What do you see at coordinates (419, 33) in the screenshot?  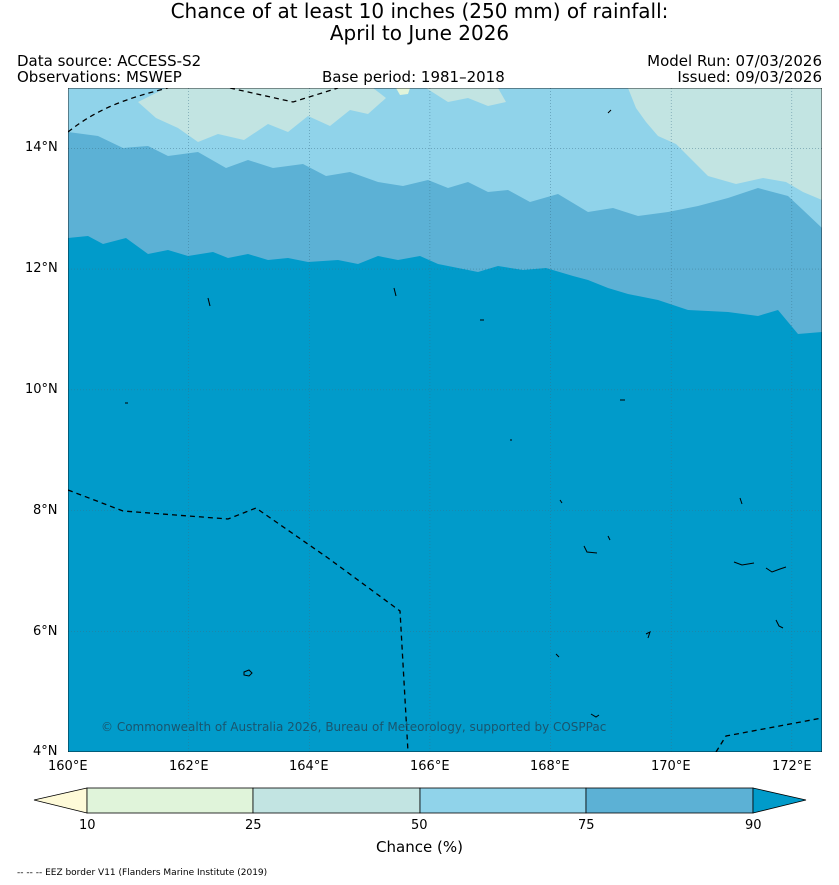 I see `map-title-line2: April to June 2026` at bounding box center [419, 33].